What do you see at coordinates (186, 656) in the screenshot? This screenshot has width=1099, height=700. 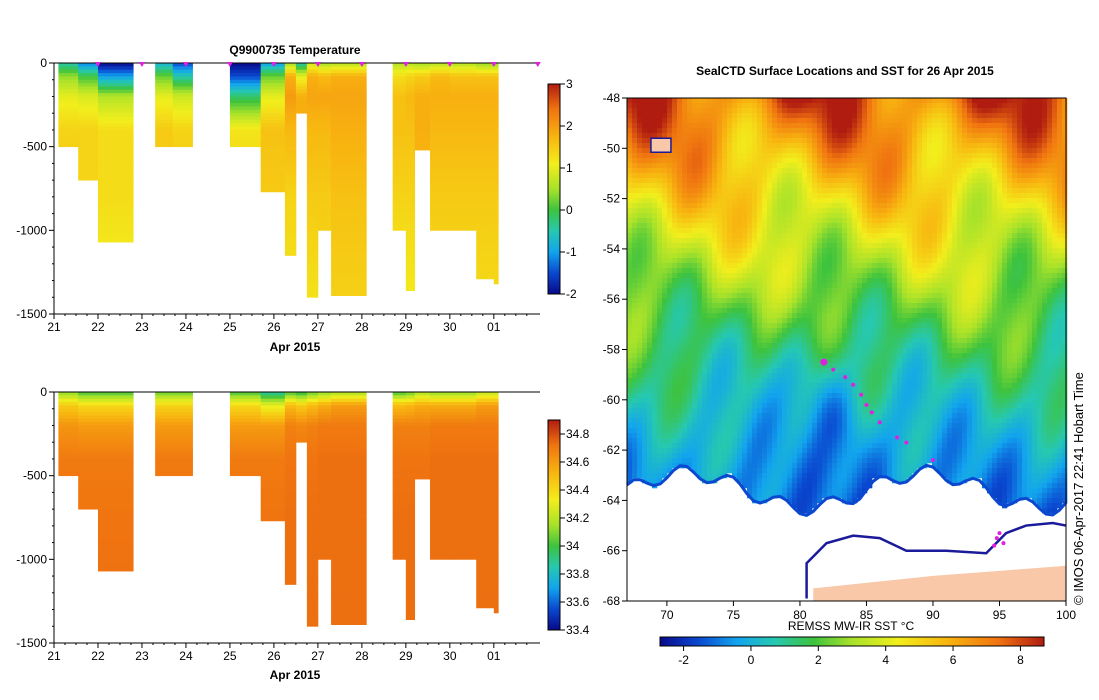 I see `x-tick-label: 24` at bounding box center [186, 656].